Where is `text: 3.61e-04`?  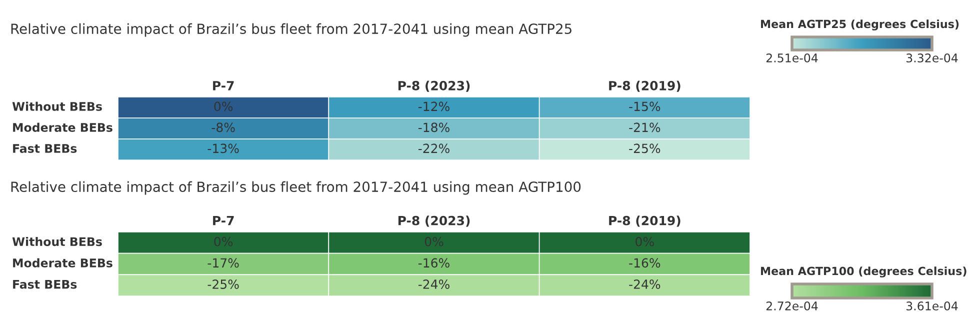
text: 3.61e-04 is located at coordinates (932, 305).